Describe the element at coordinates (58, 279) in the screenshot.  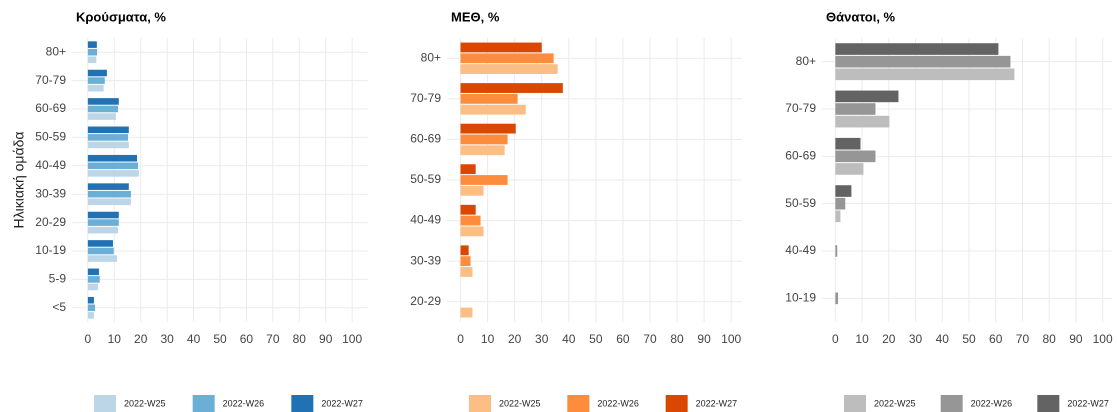
I see `y-tick-label: 5-9` at that location.